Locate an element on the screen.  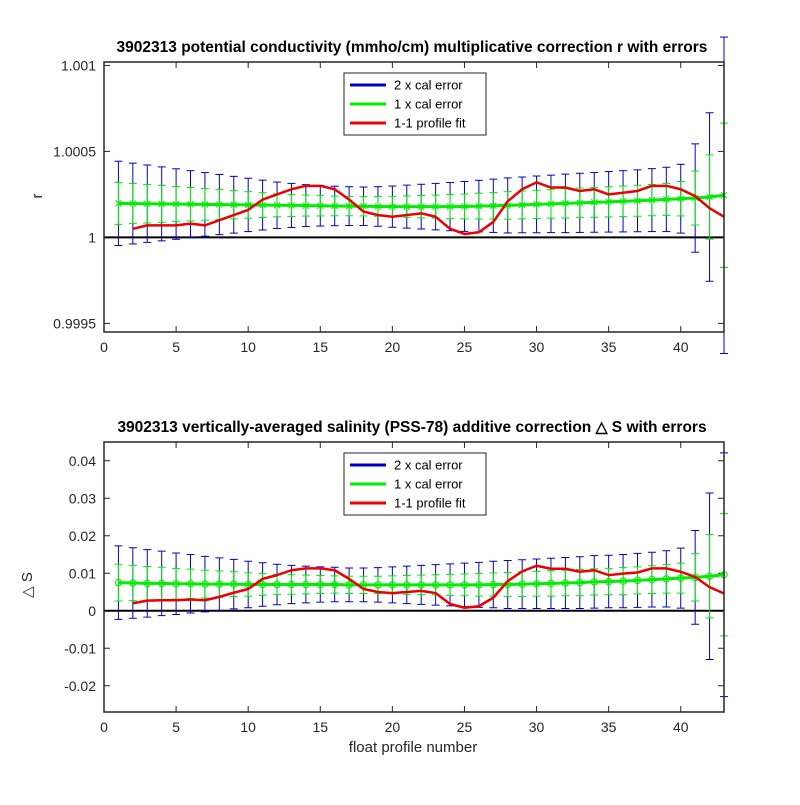
y-tick-label: 1 is located at coordinates (92, 237).